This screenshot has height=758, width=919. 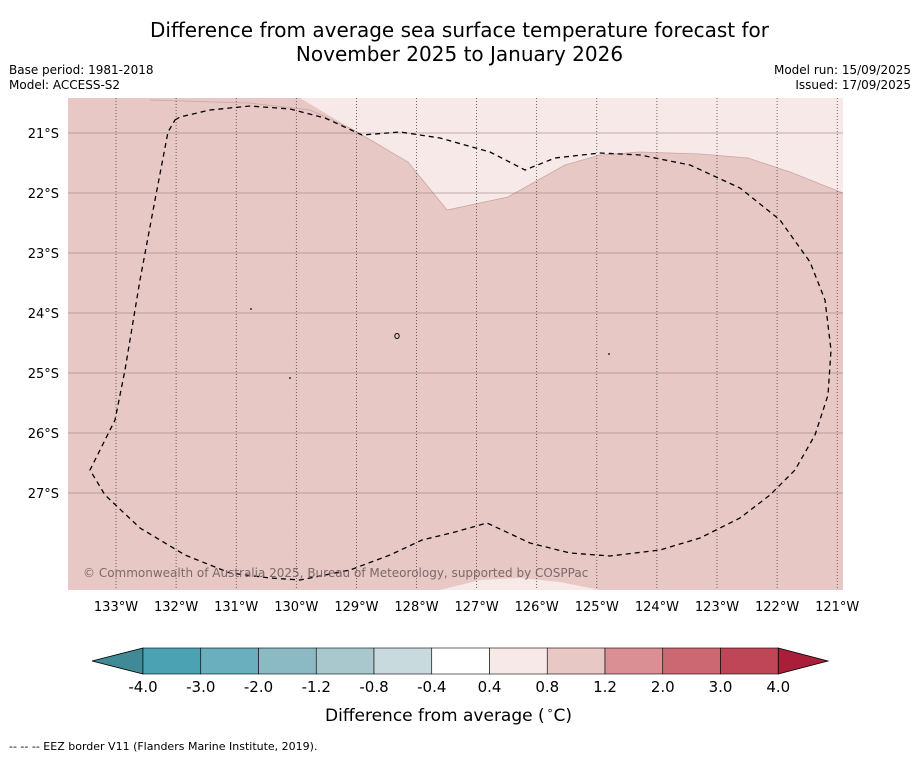 I want to click on longitude-label: 125°W, so click(x=597, y=607).